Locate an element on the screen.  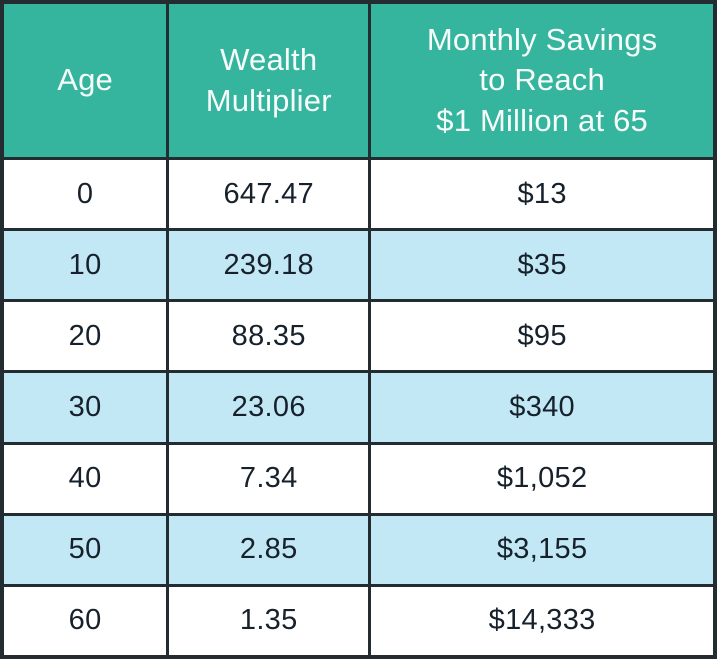
table-row: 40 7.34 $1,052 is located at coordinates (358, 477).